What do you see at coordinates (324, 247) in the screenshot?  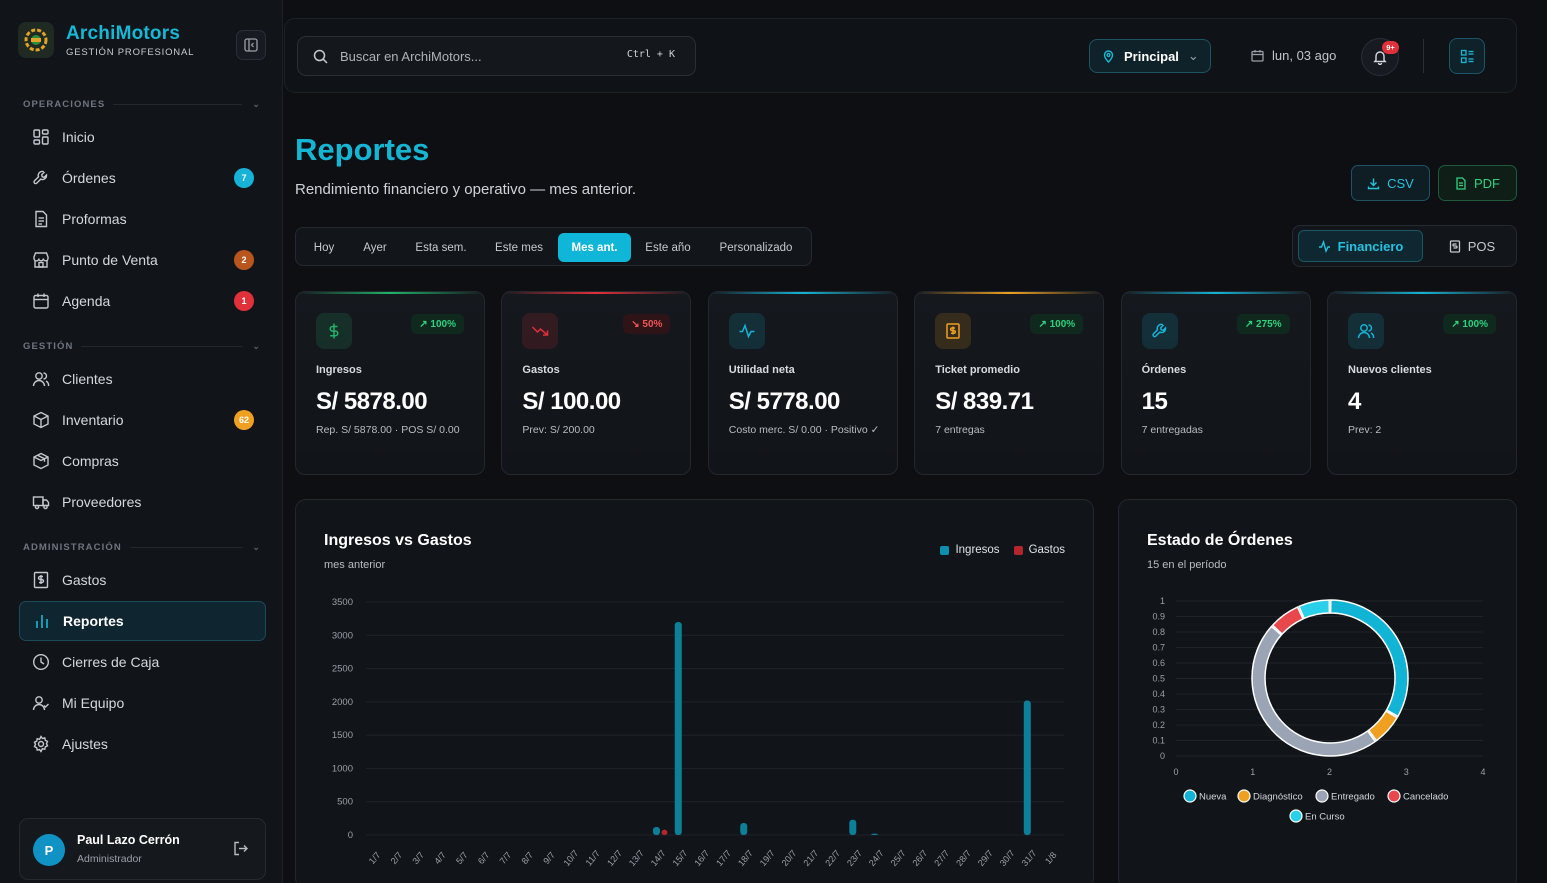 I see `tab-hoy: Hoy` at bounding box center [324, 247].